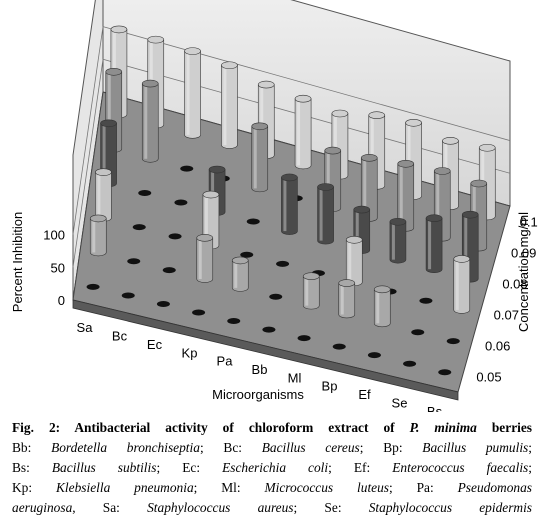  Describe the element at coordinates (54, 235) in the screenshot. I see `z-tick-label: 100` at that location.